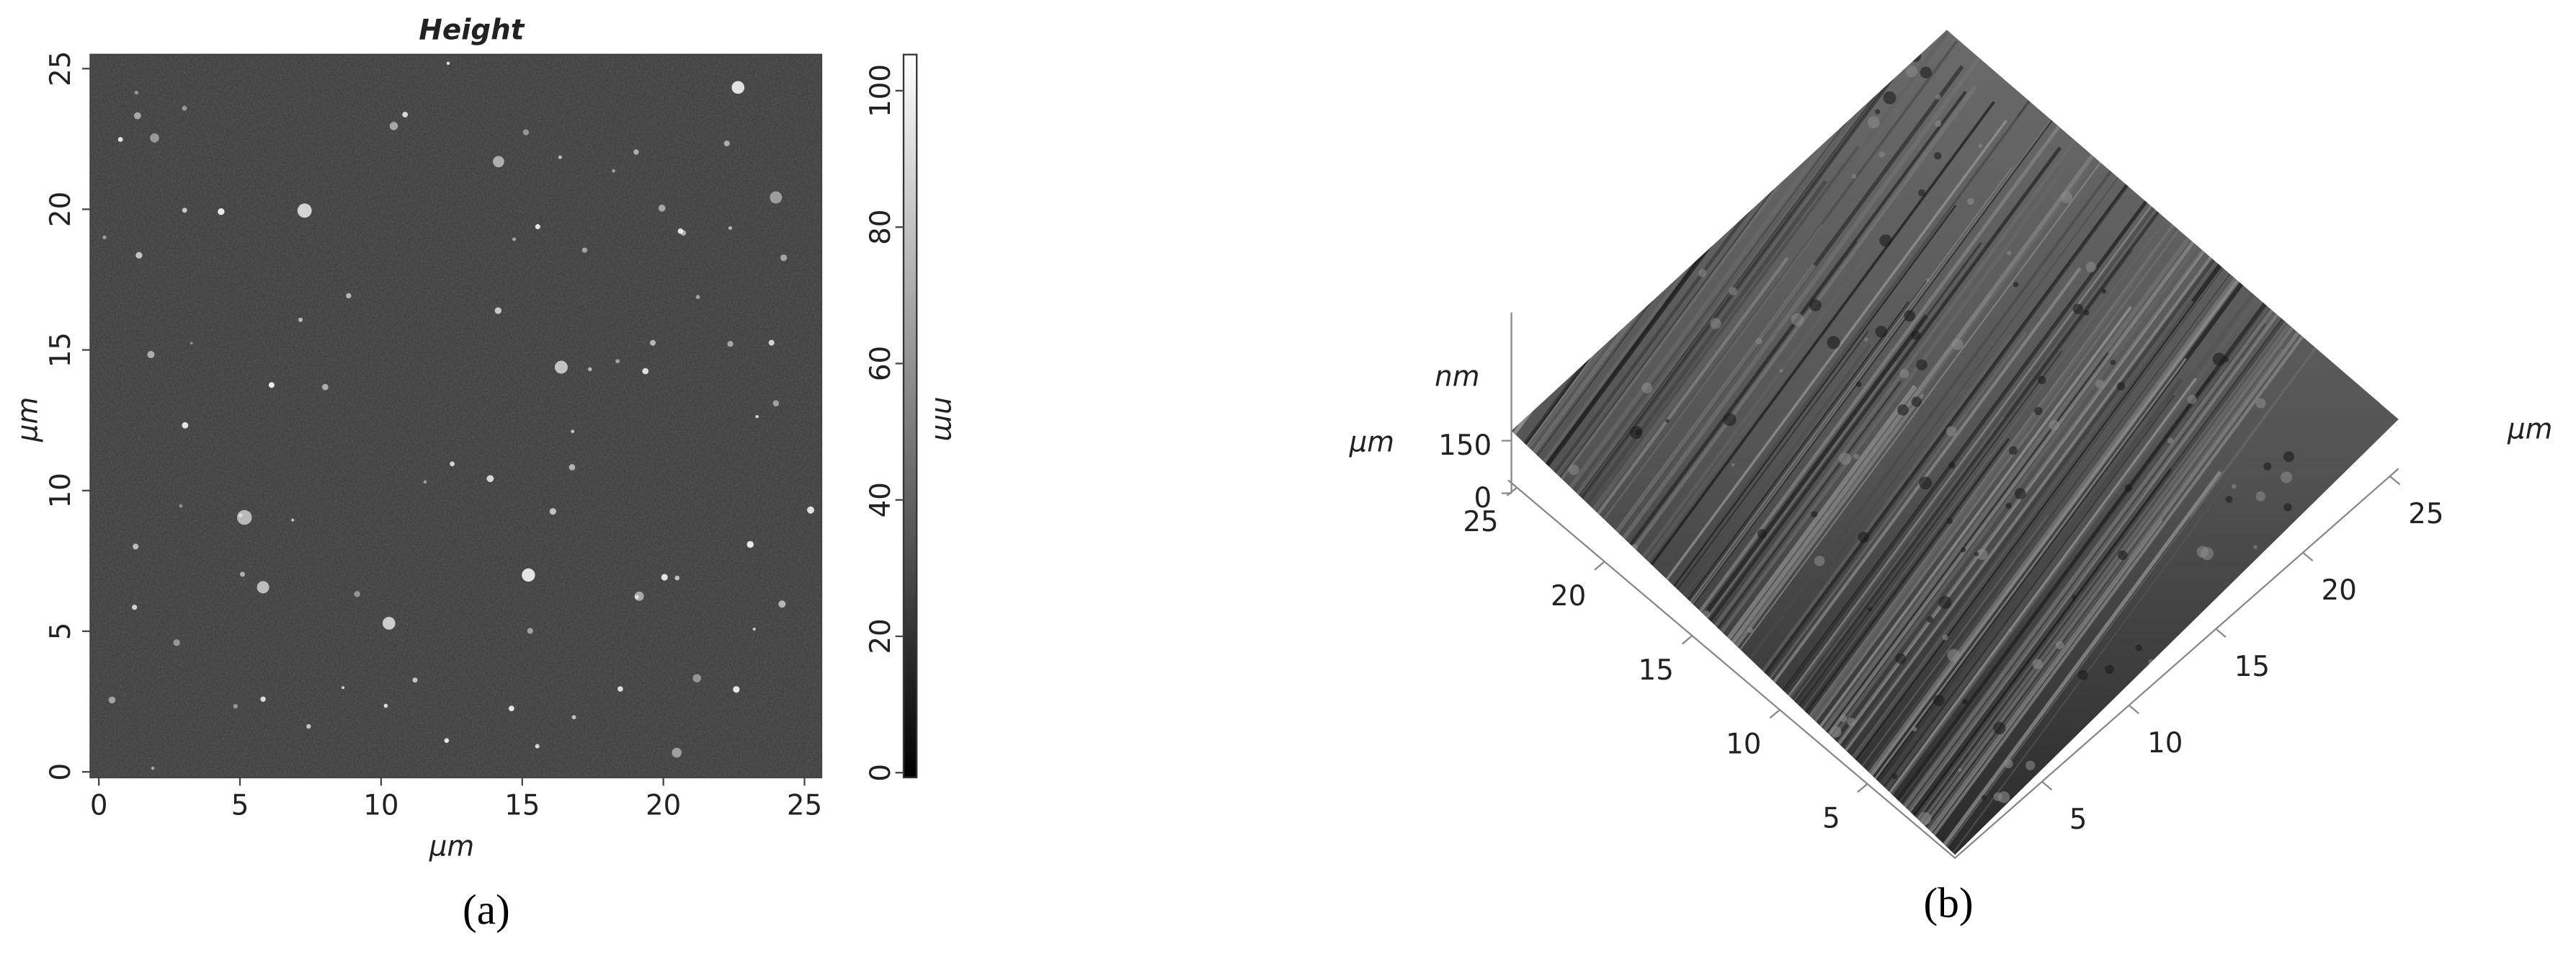 The image size is (2576, 975). Describe the element at coordinates (881, 636) in the screenshot. I see `colorbar-tick-label: 20` at that location.